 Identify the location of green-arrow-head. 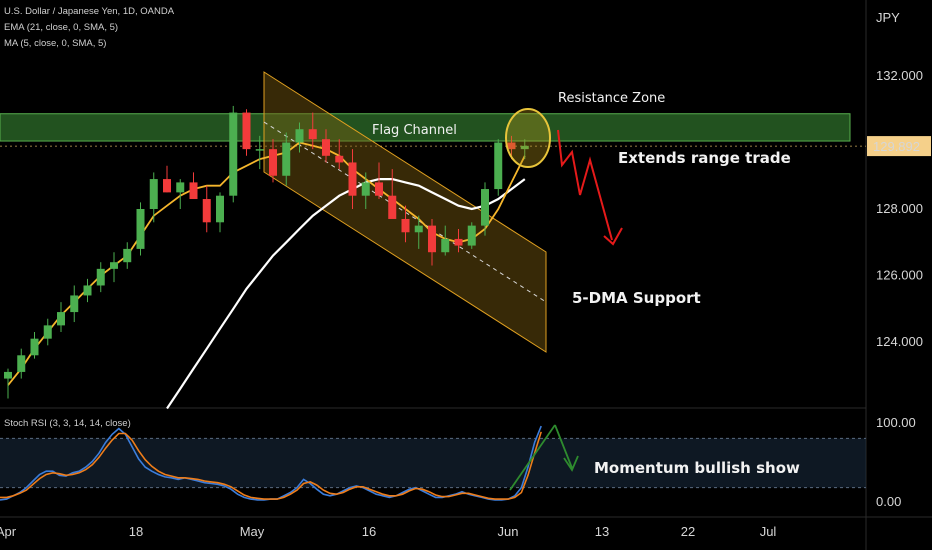
(571, 463).